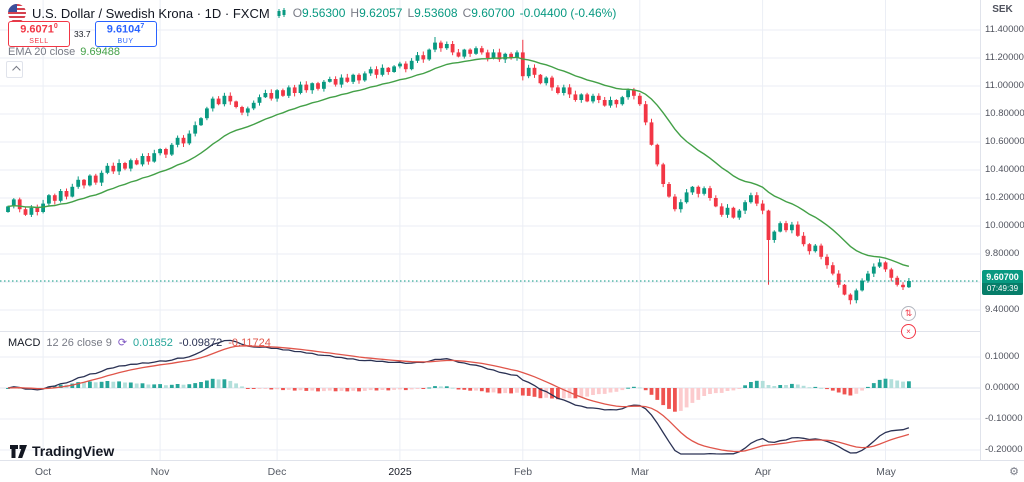 The image size is (1024, 482). I want to click on macd-params: 12 26 close 9, so click(79, 342).